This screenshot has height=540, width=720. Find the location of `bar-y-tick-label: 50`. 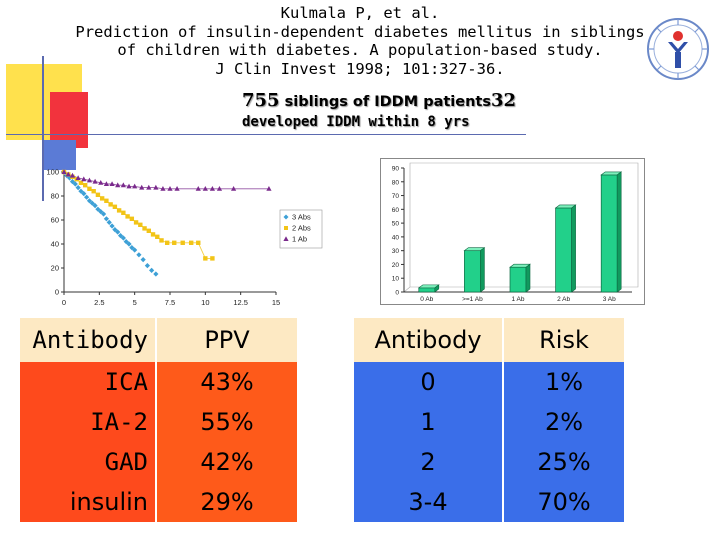

bar-y-tick-label: 50 is located at coordinates (396, 224).